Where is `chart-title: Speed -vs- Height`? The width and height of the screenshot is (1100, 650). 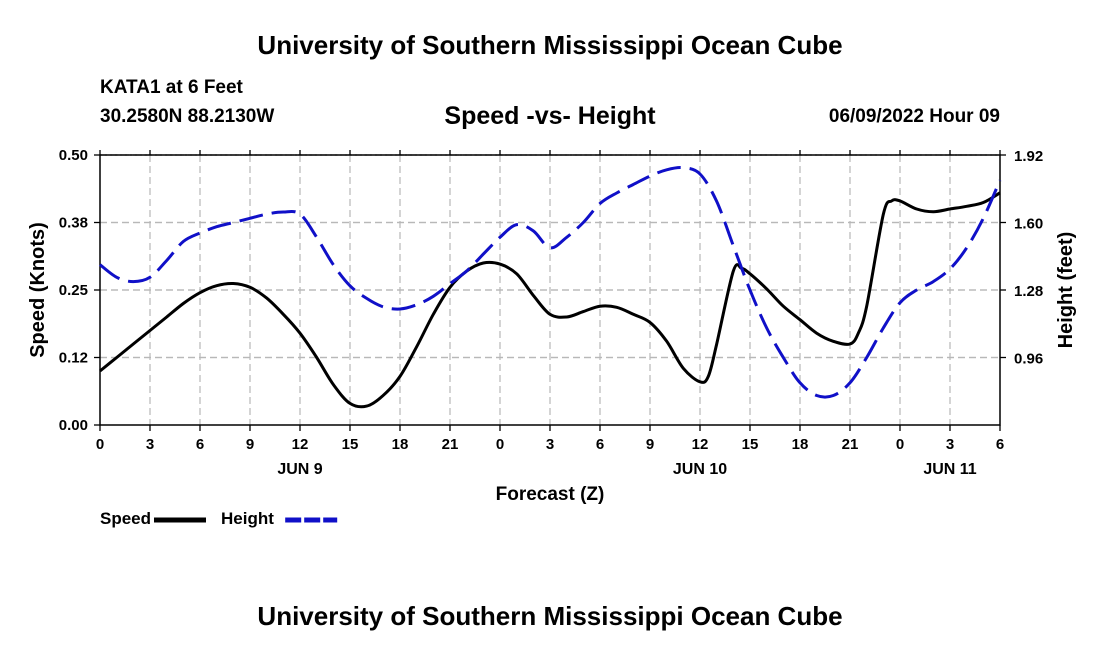 chart-title: Speed -vs- Height is located at coordinates (550, 116).